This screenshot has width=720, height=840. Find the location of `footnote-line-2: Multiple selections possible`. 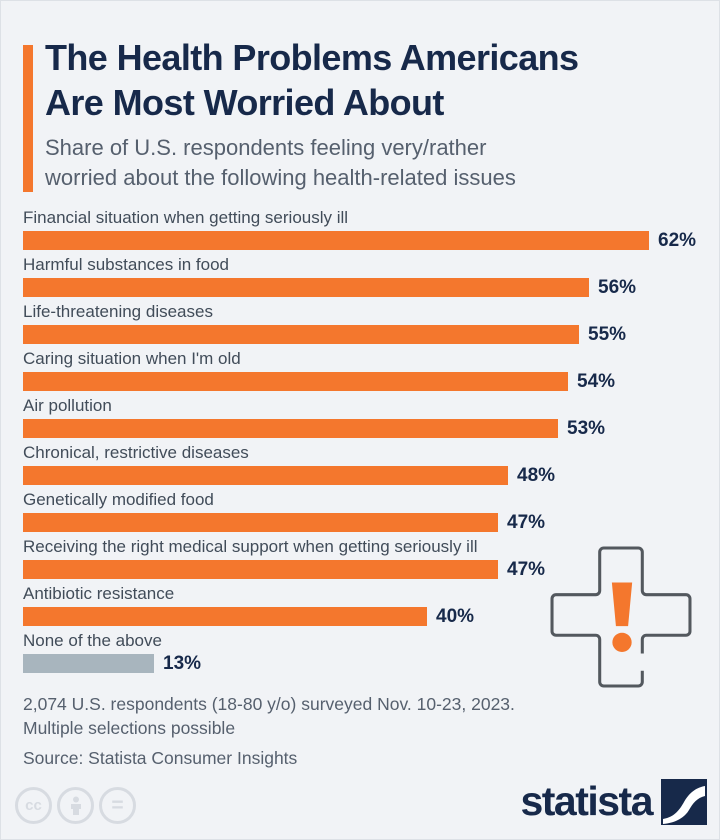

footnote-line-2: Multiple selections possible is located at coordinates (129, 728).